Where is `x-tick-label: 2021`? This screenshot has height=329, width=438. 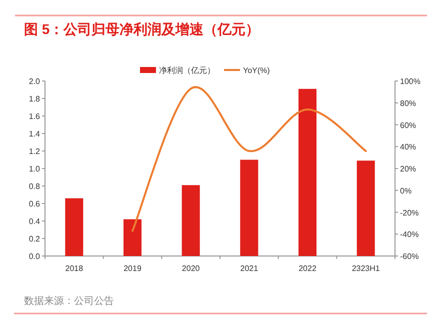 x-tick-label: 2021 is located at coordinates (249, 268).